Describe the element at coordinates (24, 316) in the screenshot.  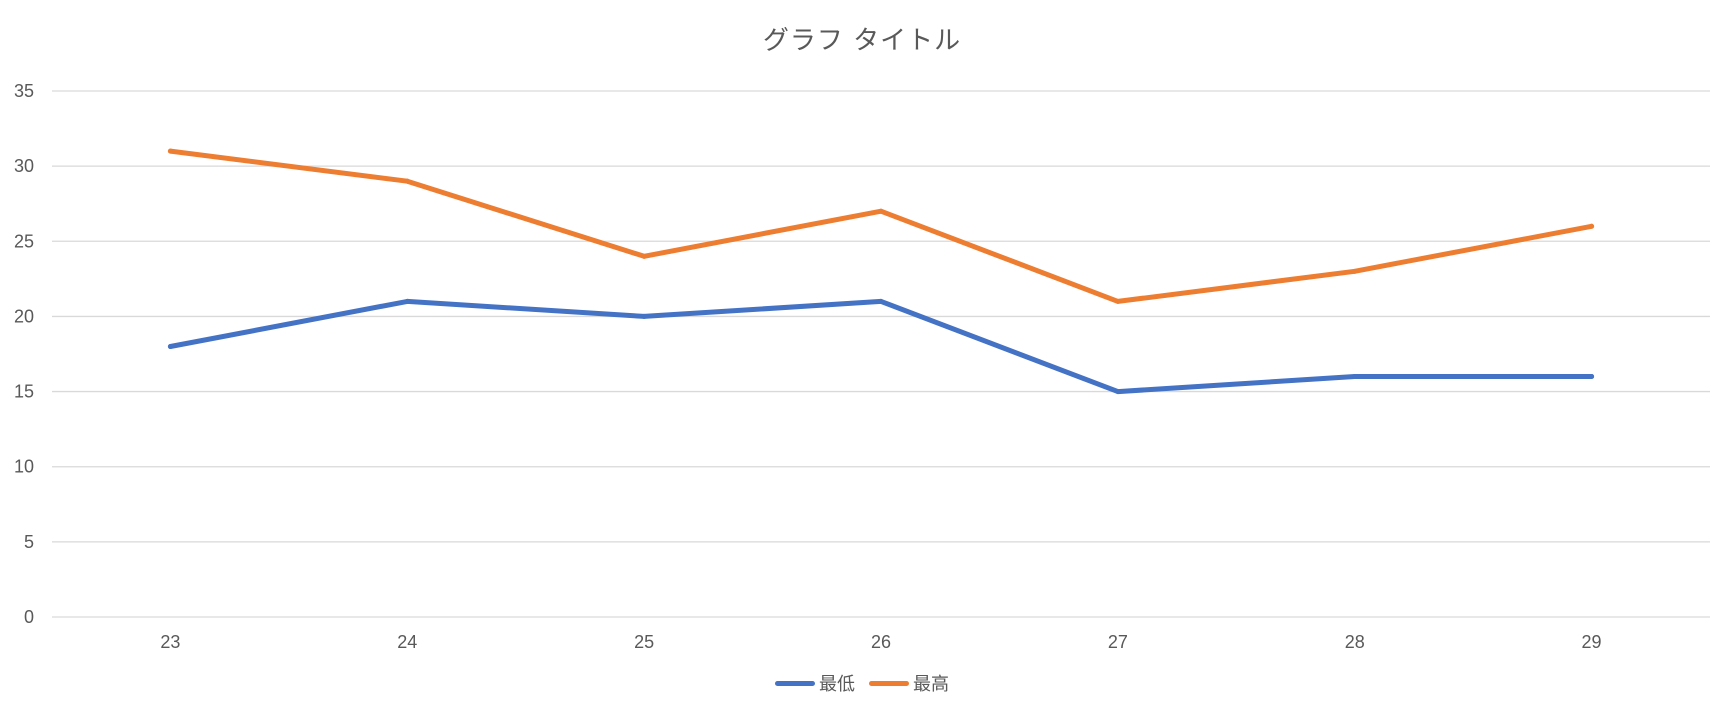
I see `y-tick-label-20: 20` at that location.